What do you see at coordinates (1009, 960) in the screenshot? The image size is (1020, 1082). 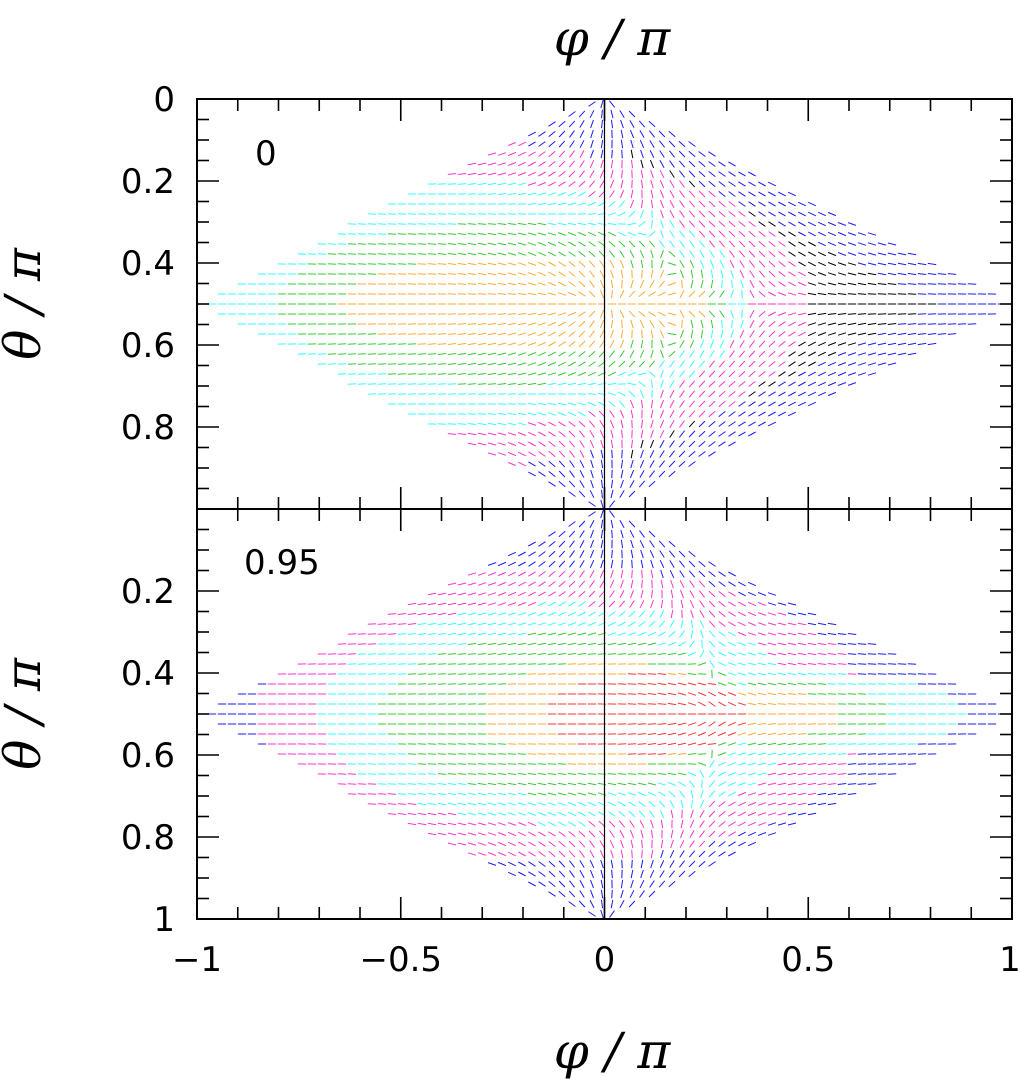 I see `lower-x-tick-label: 1` at bounding box center [1009, 960].